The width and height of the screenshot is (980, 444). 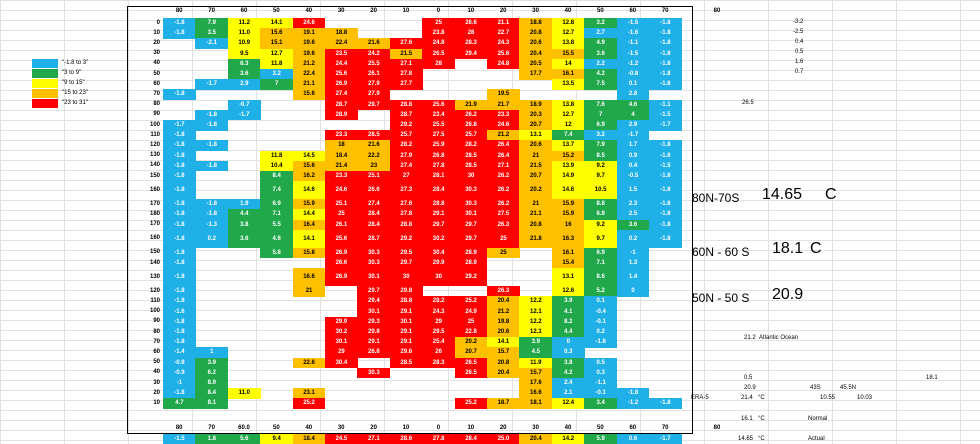 What do you see at coordinates (309, 403) in the screenshot?
I see `table-cell: 25.2` at bounding box center [309, 403].